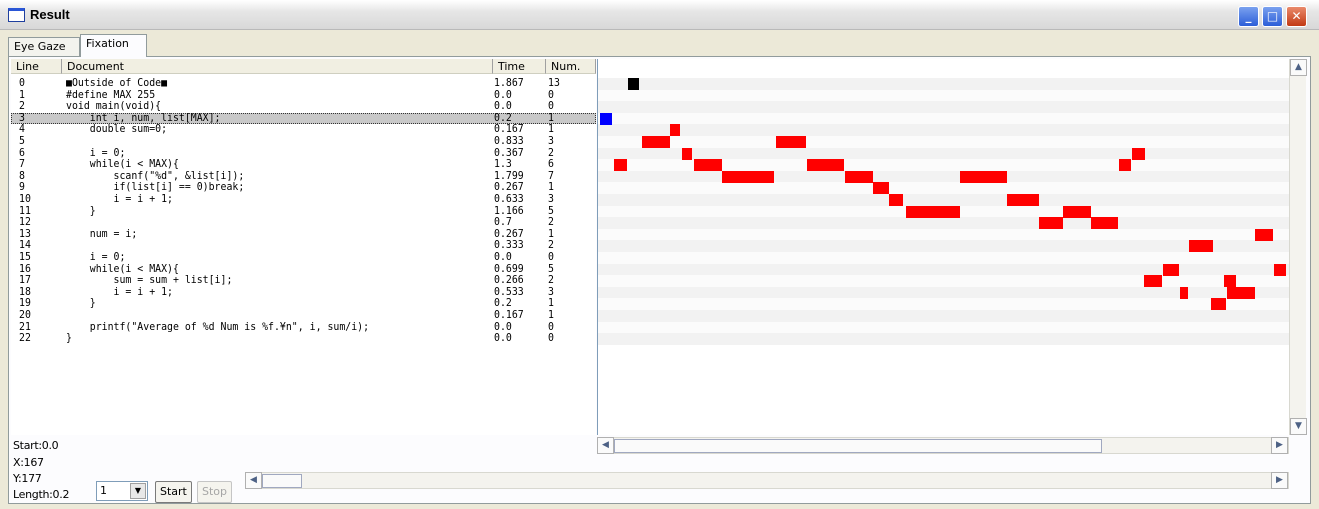 The image size is (1319, 509). I want to click on cell-document: i = 0;, so click(96, 152).